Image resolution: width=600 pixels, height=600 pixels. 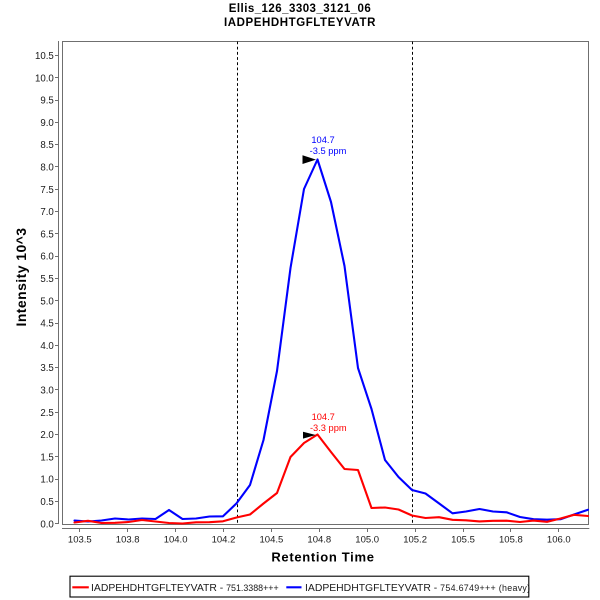 What do you see at coordinates (47, 480) in the screenshot?
I see `svg-text: 1.0` at bounding box center [47, 480].